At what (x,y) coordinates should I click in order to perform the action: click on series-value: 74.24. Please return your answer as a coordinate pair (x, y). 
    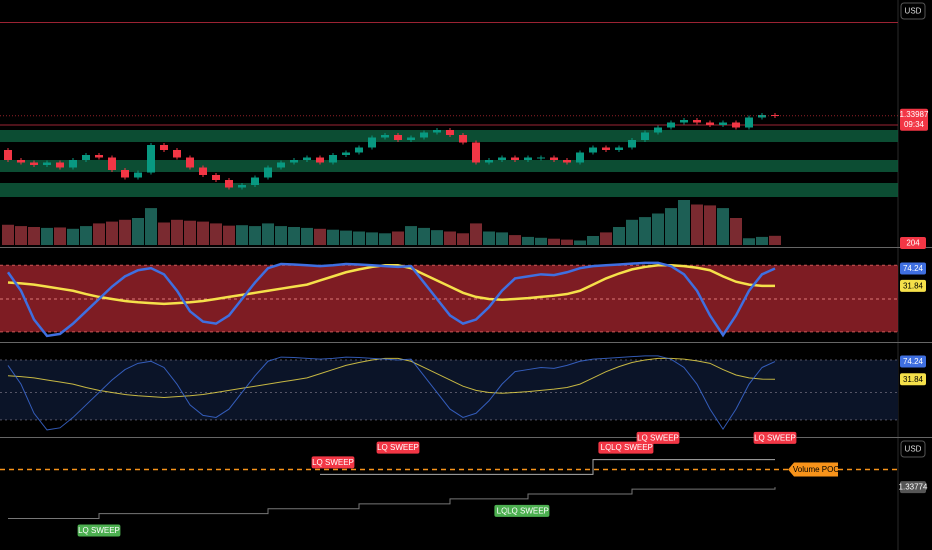
    Looking at the image, I should click on (913, 361).